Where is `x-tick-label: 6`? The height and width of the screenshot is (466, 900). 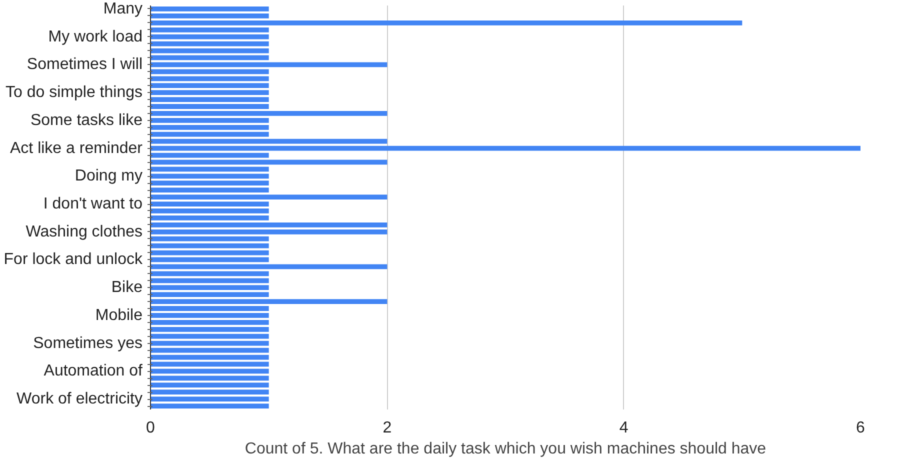
x-tick-label: 6 is located at coordinates (861, 428).